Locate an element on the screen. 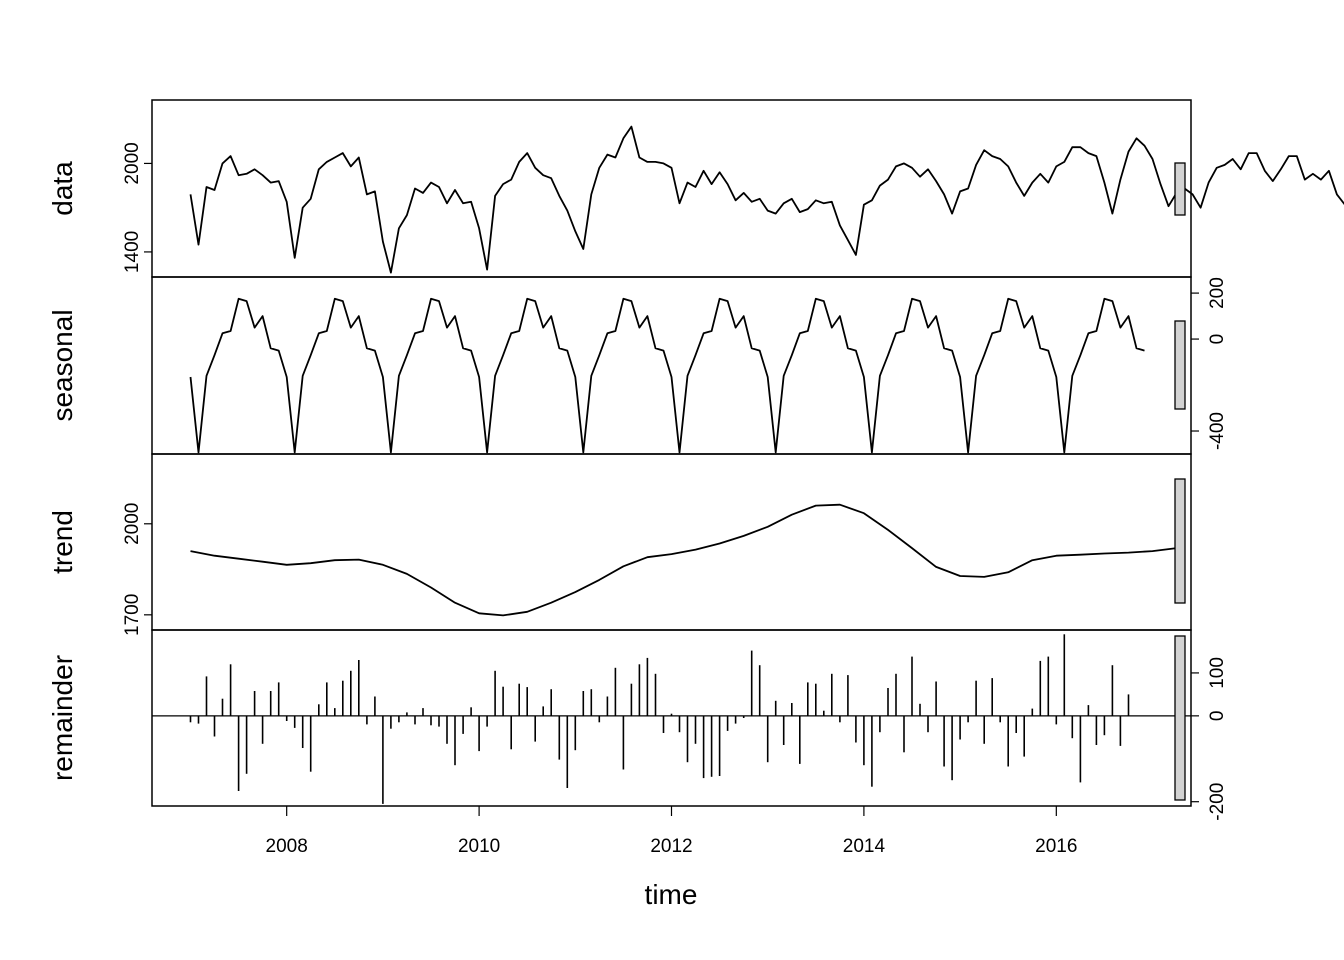 The height and width of the screenshot is (960, 1344). range-bar-seasonal is located at coordinates (1180, 365).